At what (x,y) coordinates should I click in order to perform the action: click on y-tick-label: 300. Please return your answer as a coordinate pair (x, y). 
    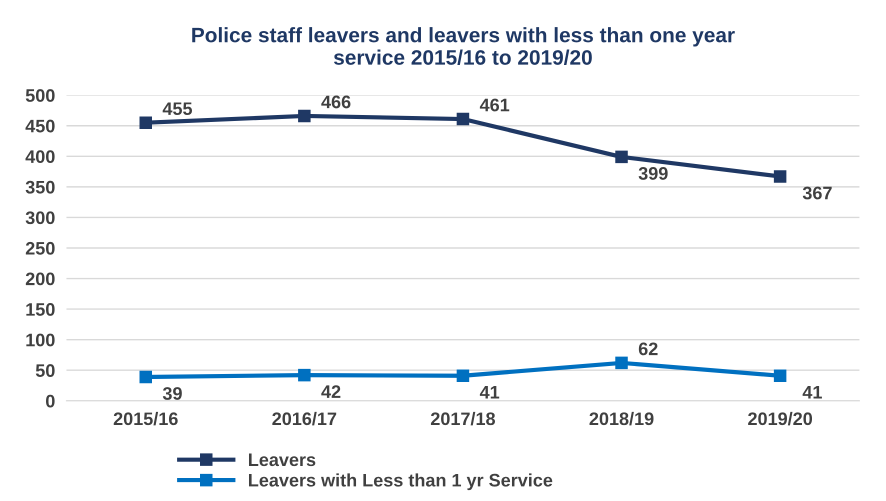
    Looking at the image, I should click on (40, 217).